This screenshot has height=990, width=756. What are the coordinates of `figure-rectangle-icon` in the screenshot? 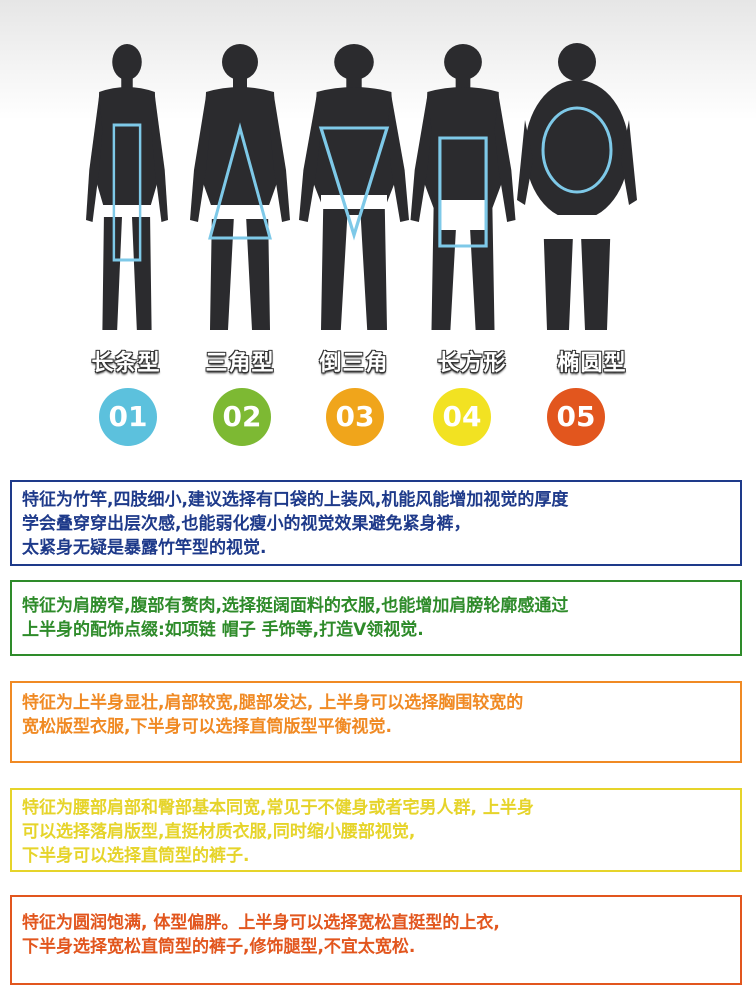 It's located at (463, 187).